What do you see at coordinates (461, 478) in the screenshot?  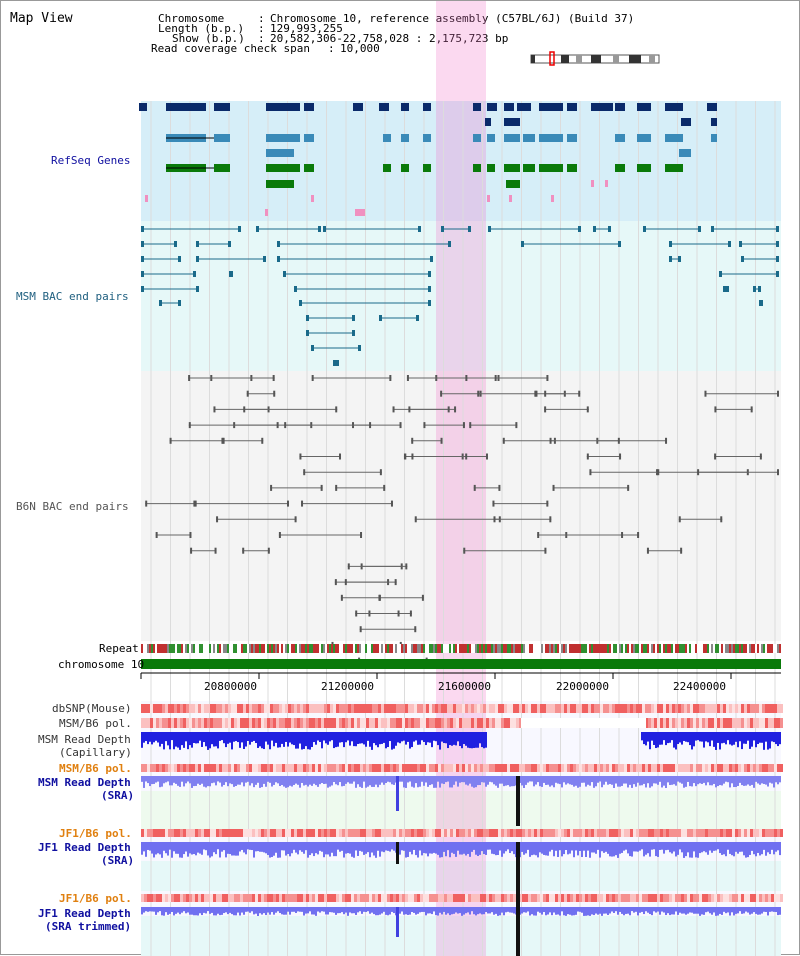 I see `selection-highlight` at bounding box center [461, 478].